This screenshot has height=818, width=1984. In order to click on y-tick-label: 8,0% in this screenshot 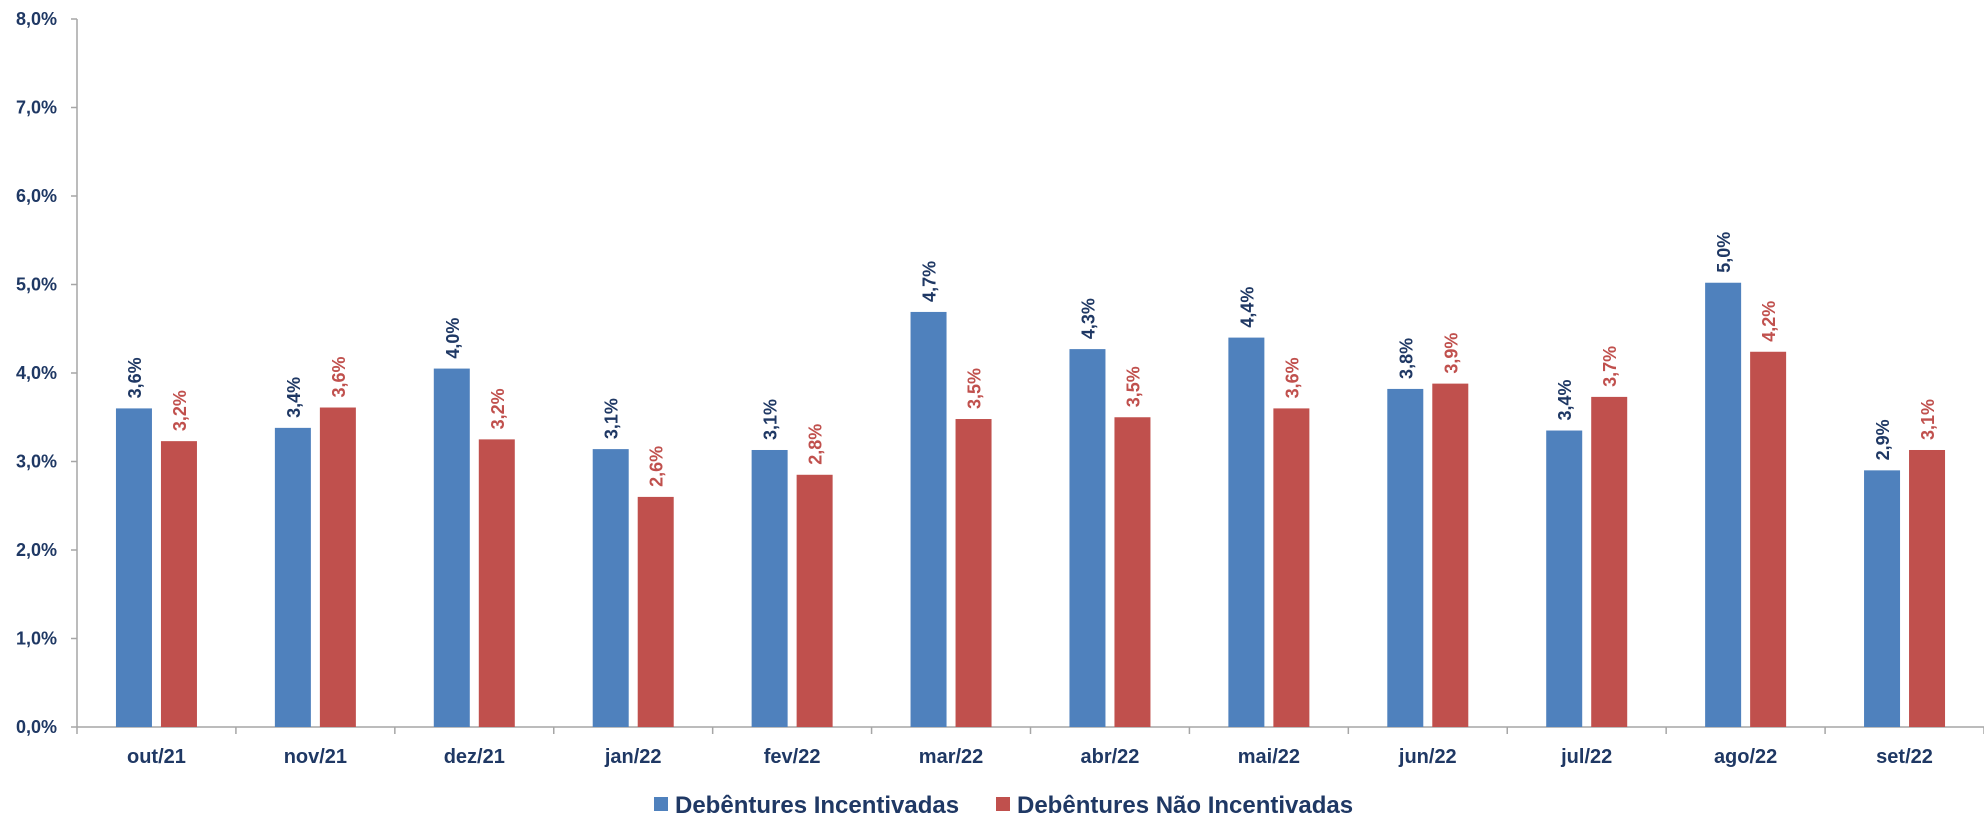, I will do `click(36, 19)`.